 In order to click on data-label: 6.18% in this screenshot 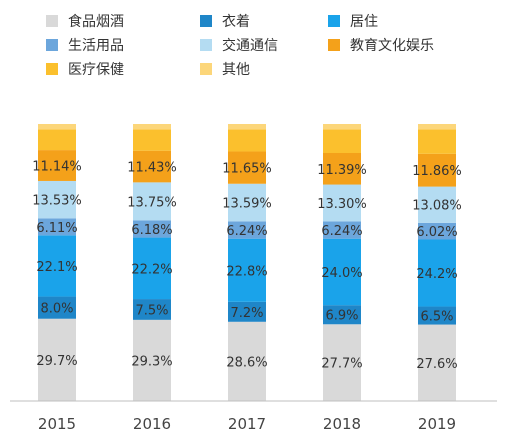, I will do `click(151, 230)`.